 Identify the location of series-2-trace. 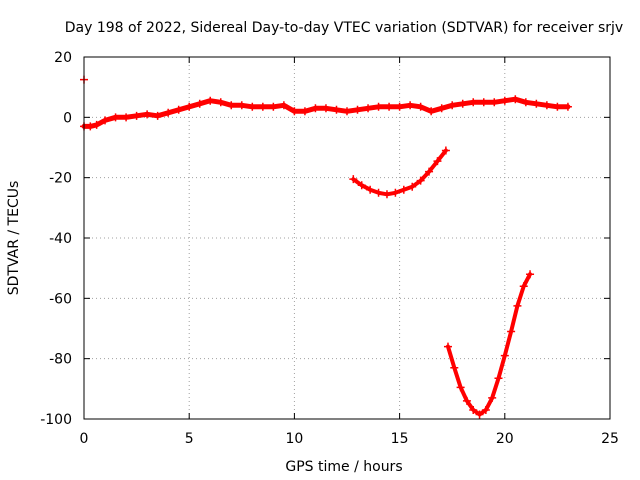
(399, 172).